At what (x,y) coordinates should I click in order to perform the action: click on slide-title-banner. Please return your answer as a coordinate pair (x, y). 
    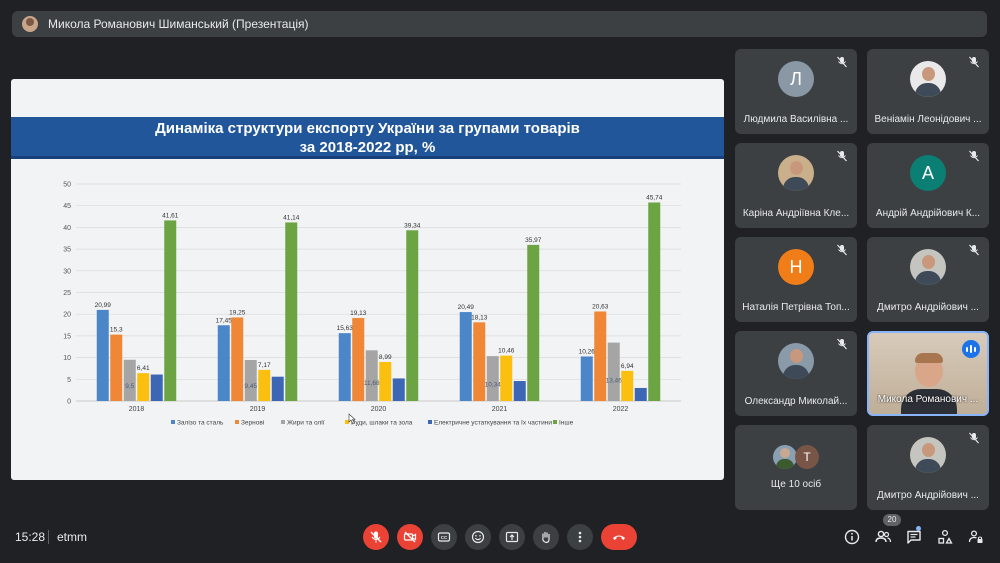
    Looking at the image, I should click on (367, 138).